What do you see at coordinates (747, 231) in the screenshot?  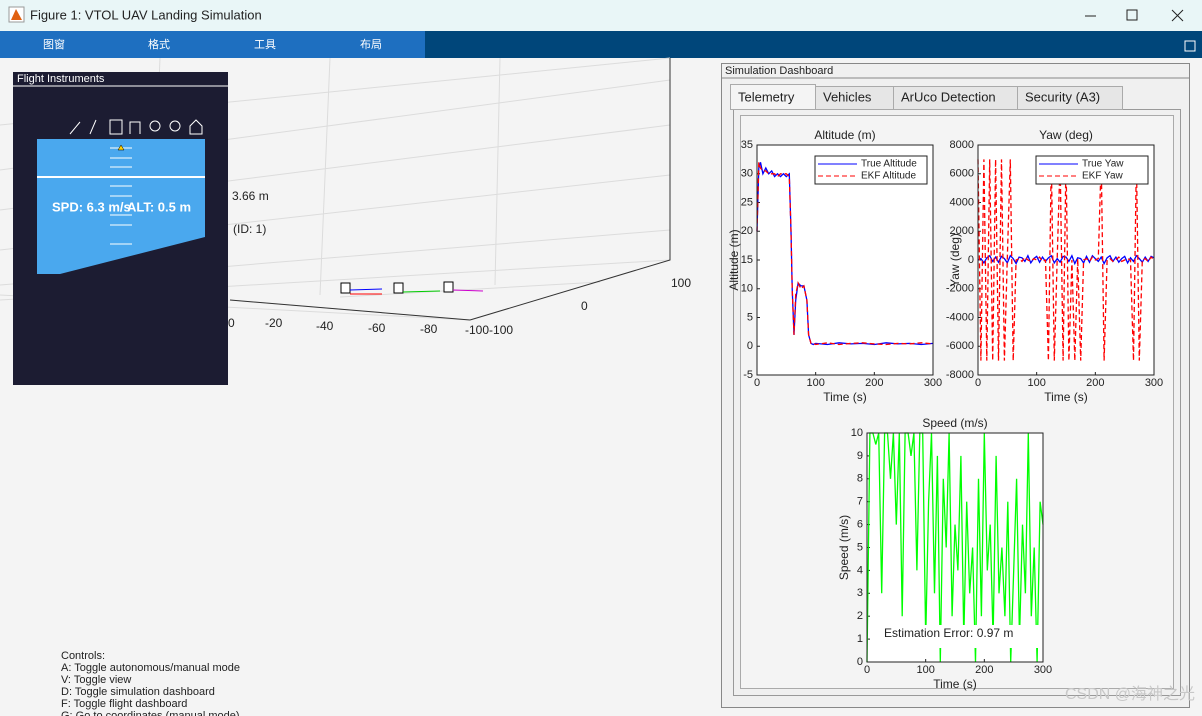 I see `y-tick-label: 20` at bounding box center [747, 231].